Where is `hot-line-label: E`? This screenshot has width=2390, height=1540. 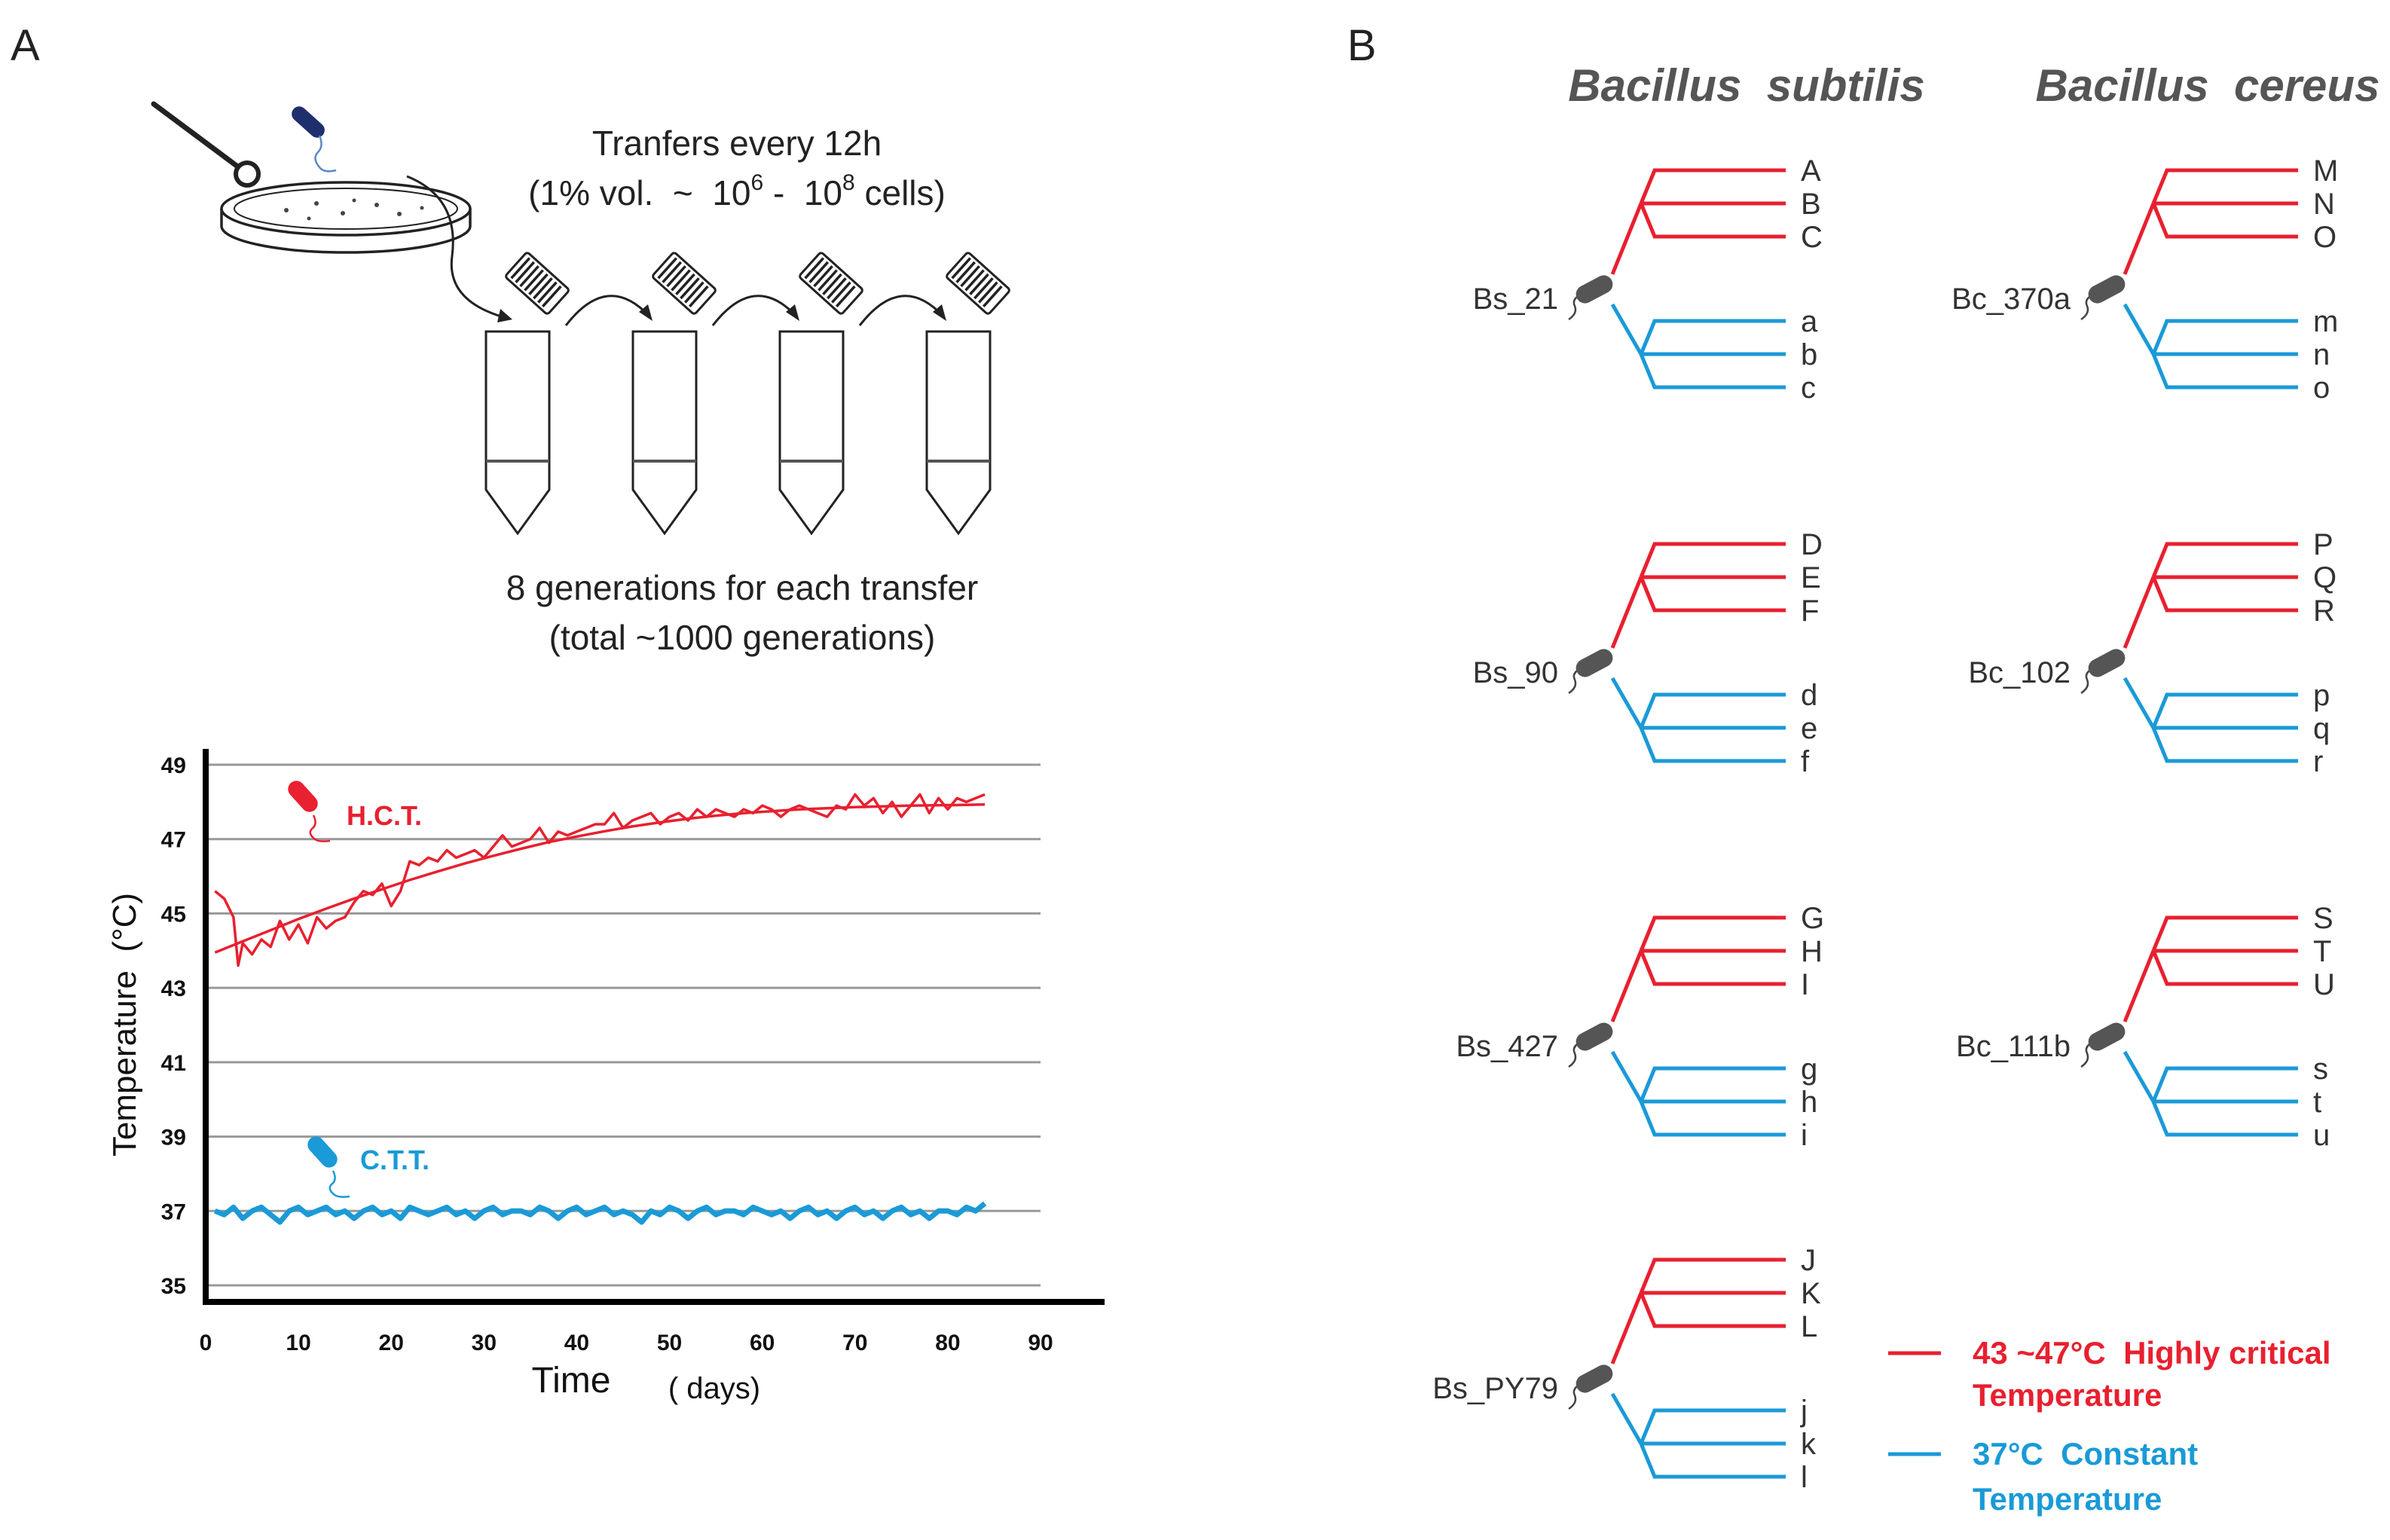
hot-line-label: E is located at coordinates (1811, 578).